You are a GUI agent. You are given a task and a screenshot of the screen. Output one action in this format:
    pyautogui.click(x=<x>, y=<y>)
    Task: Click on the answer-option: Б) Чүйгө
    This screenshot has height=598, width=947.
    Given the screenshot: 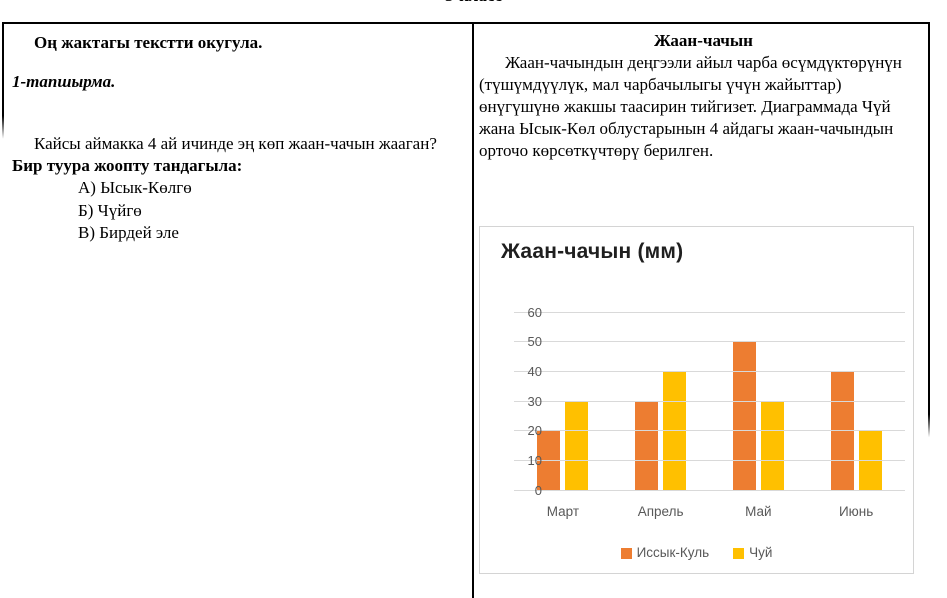 What is the action you would take?
    pyautogui.click(x=110, y=210)
    